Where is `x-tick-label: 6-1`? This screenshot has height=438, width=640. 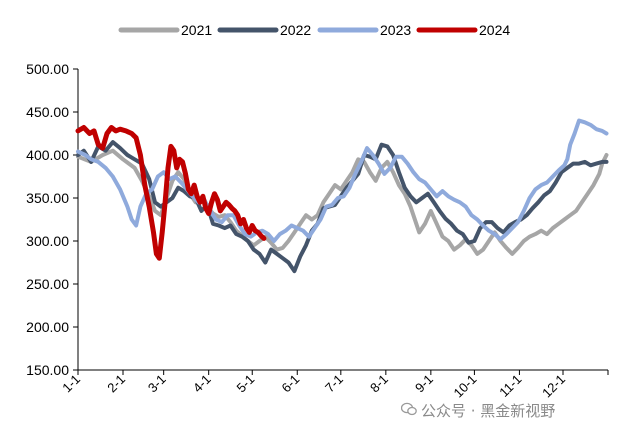
x-tick-label: 6-1 is located at coordinates (290, 384).